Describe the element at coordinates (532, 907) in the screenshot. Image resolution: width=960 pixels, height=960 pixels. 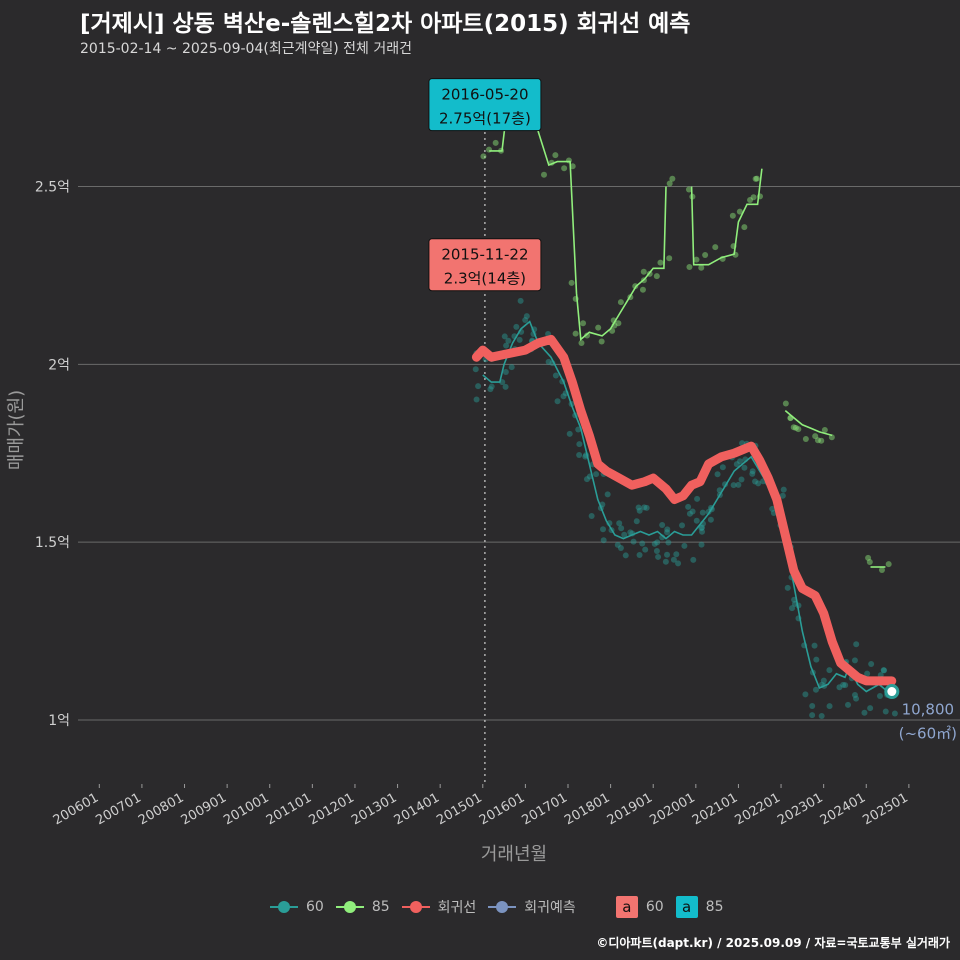
I see `legend-item-forecast: 회귀예측` at that location.